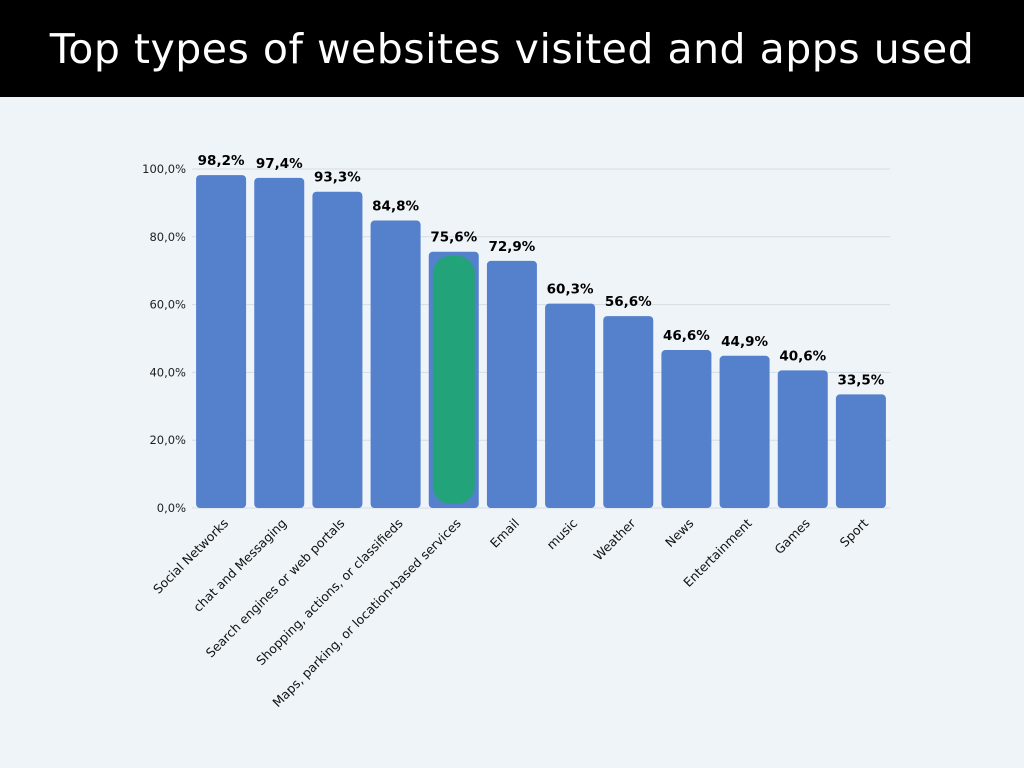 This screenshot has height=768, width=1024. Describe the element at coordinates (802, 356) in the screenshot. I see `value-label: 40,6%` at that location.